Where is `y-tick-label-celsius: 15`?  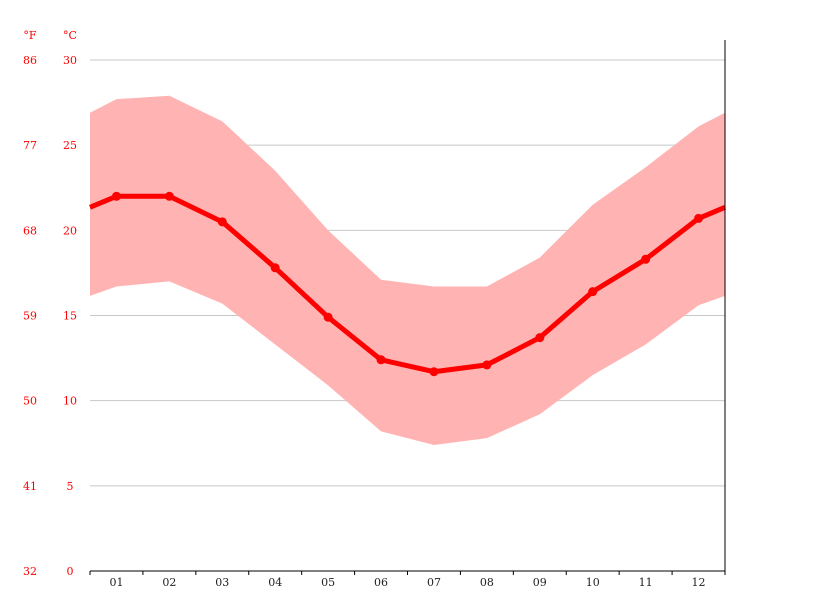 y-tick-label-celsius: 15 is located at coordinates (70, 316).